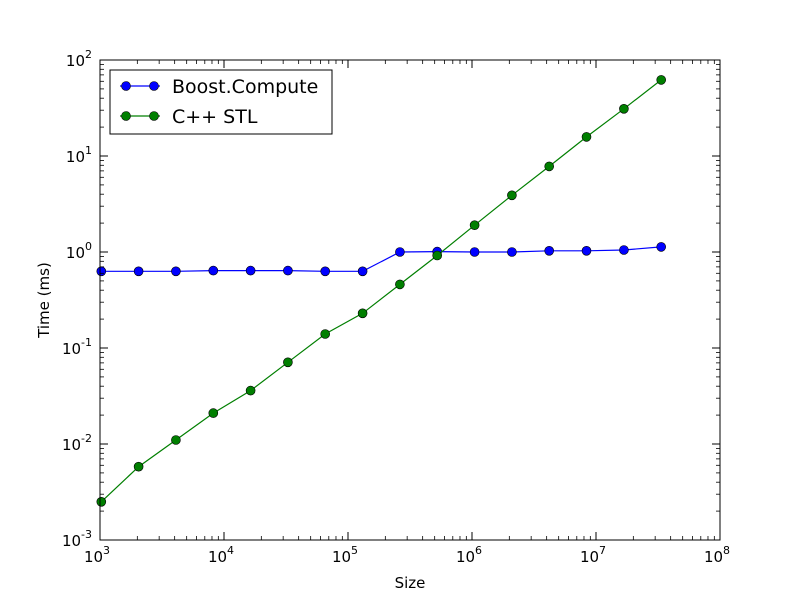 The image size is (800, 600). I want to click on x-tick-label: 10⁶, so click(469, 555).